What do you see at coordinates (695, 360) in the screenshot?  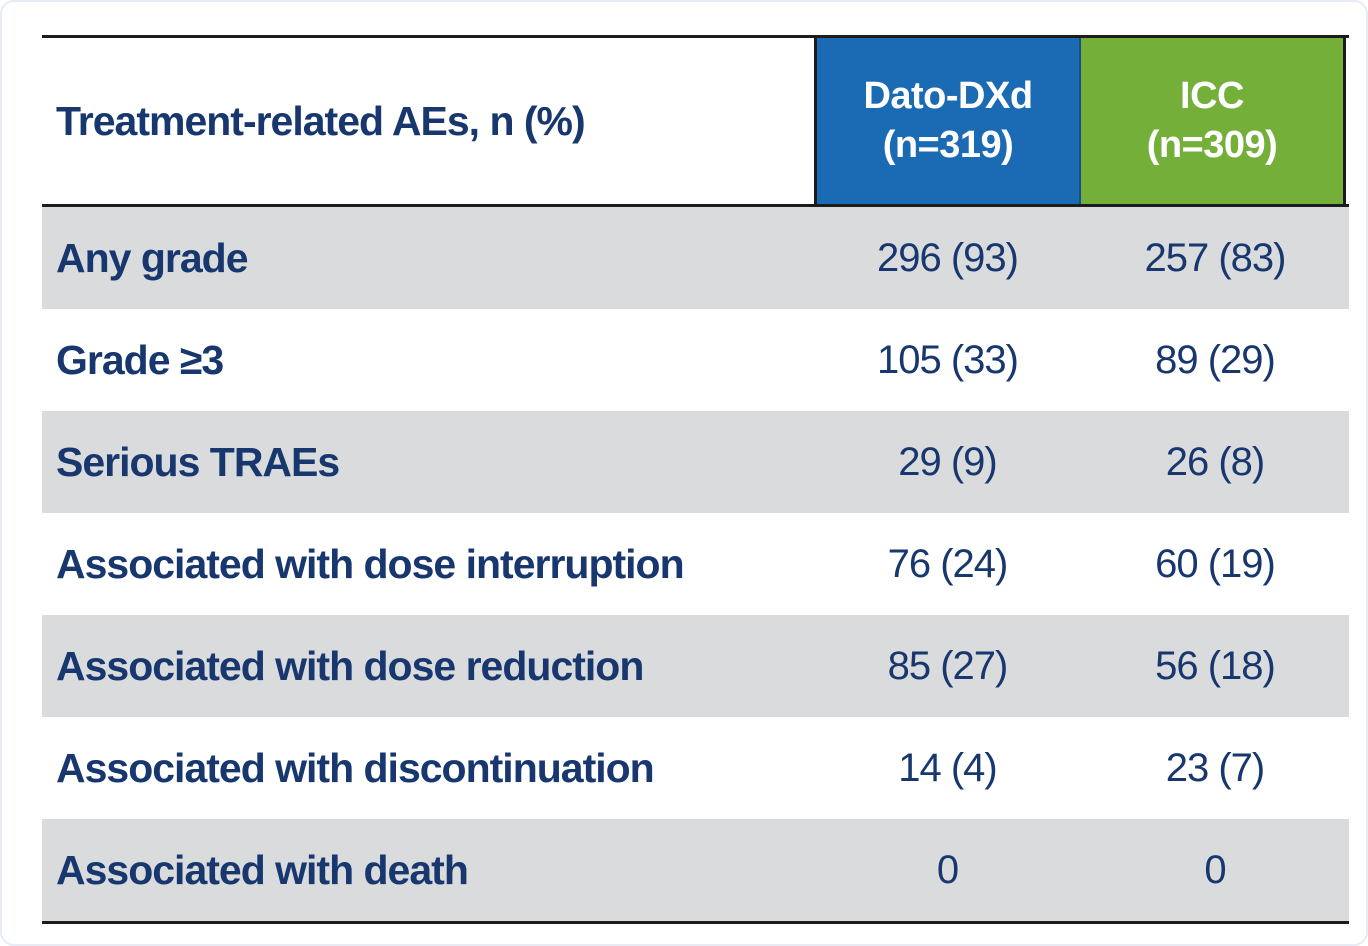 I see `table-row-grade-ge3: Grade ≥3 105 (33) 89 (29)` at bounding box center [695, 360].